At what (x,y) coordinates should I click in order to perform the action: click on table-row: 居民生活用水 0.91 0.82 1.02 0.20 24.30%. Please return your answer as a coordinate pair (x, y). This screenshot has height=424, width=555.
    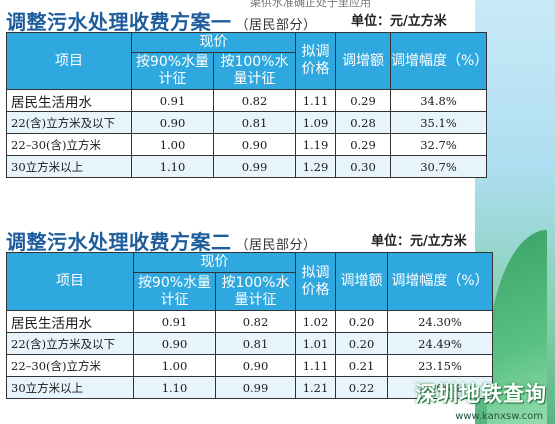
    Looking at the image, I should click on (249, 321).